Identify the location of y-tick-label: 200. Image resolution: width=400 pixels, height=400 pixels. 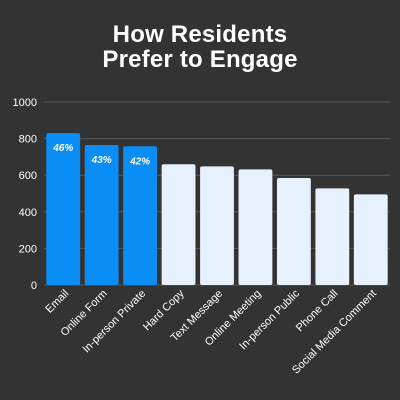
(28, 249).